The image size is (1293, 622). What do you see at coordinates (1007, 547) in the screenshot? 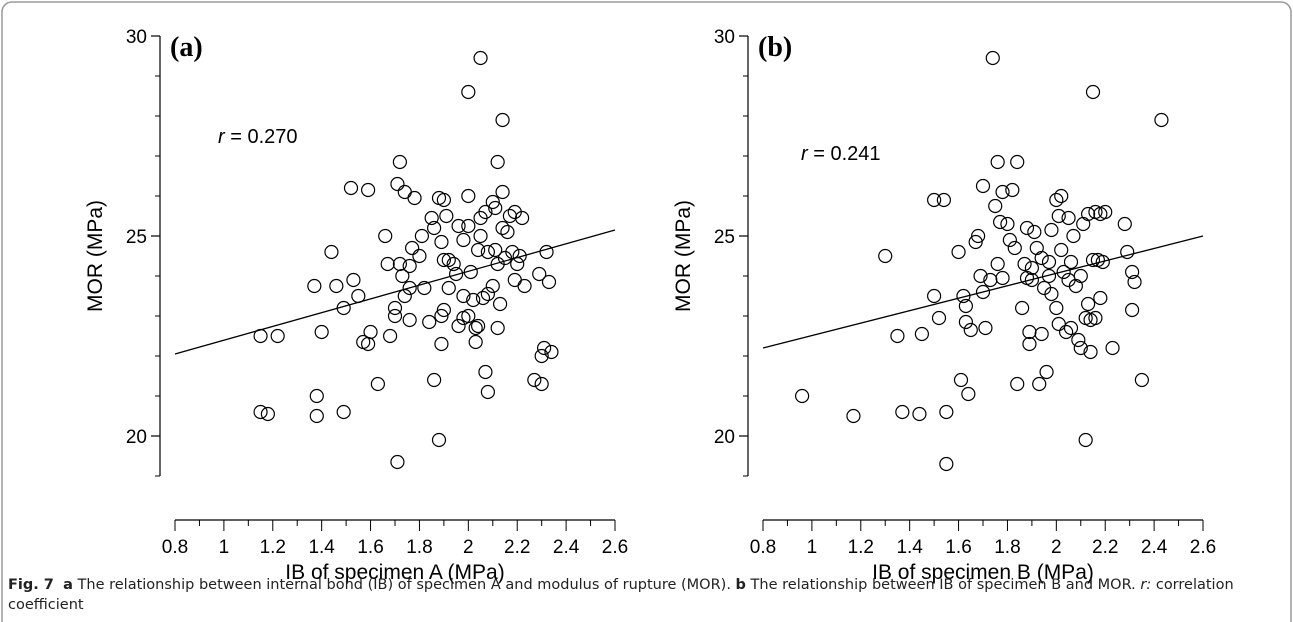
I see `x-tick-label: 1.8` at bounding box center [1007, 547].